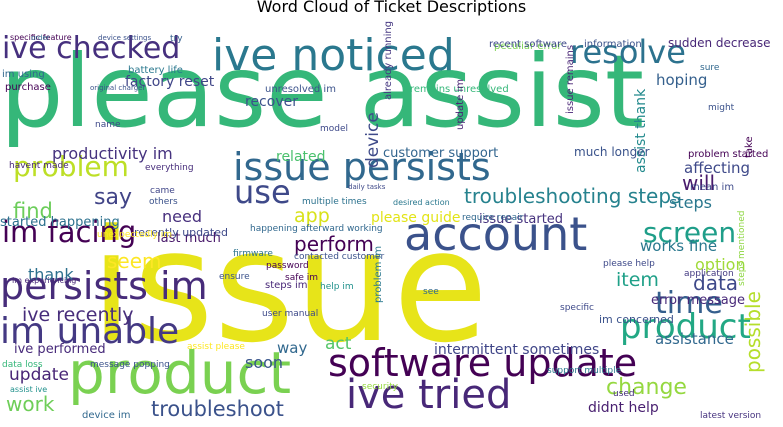  I want to click on cloud-word: error message, so click(698, 300).